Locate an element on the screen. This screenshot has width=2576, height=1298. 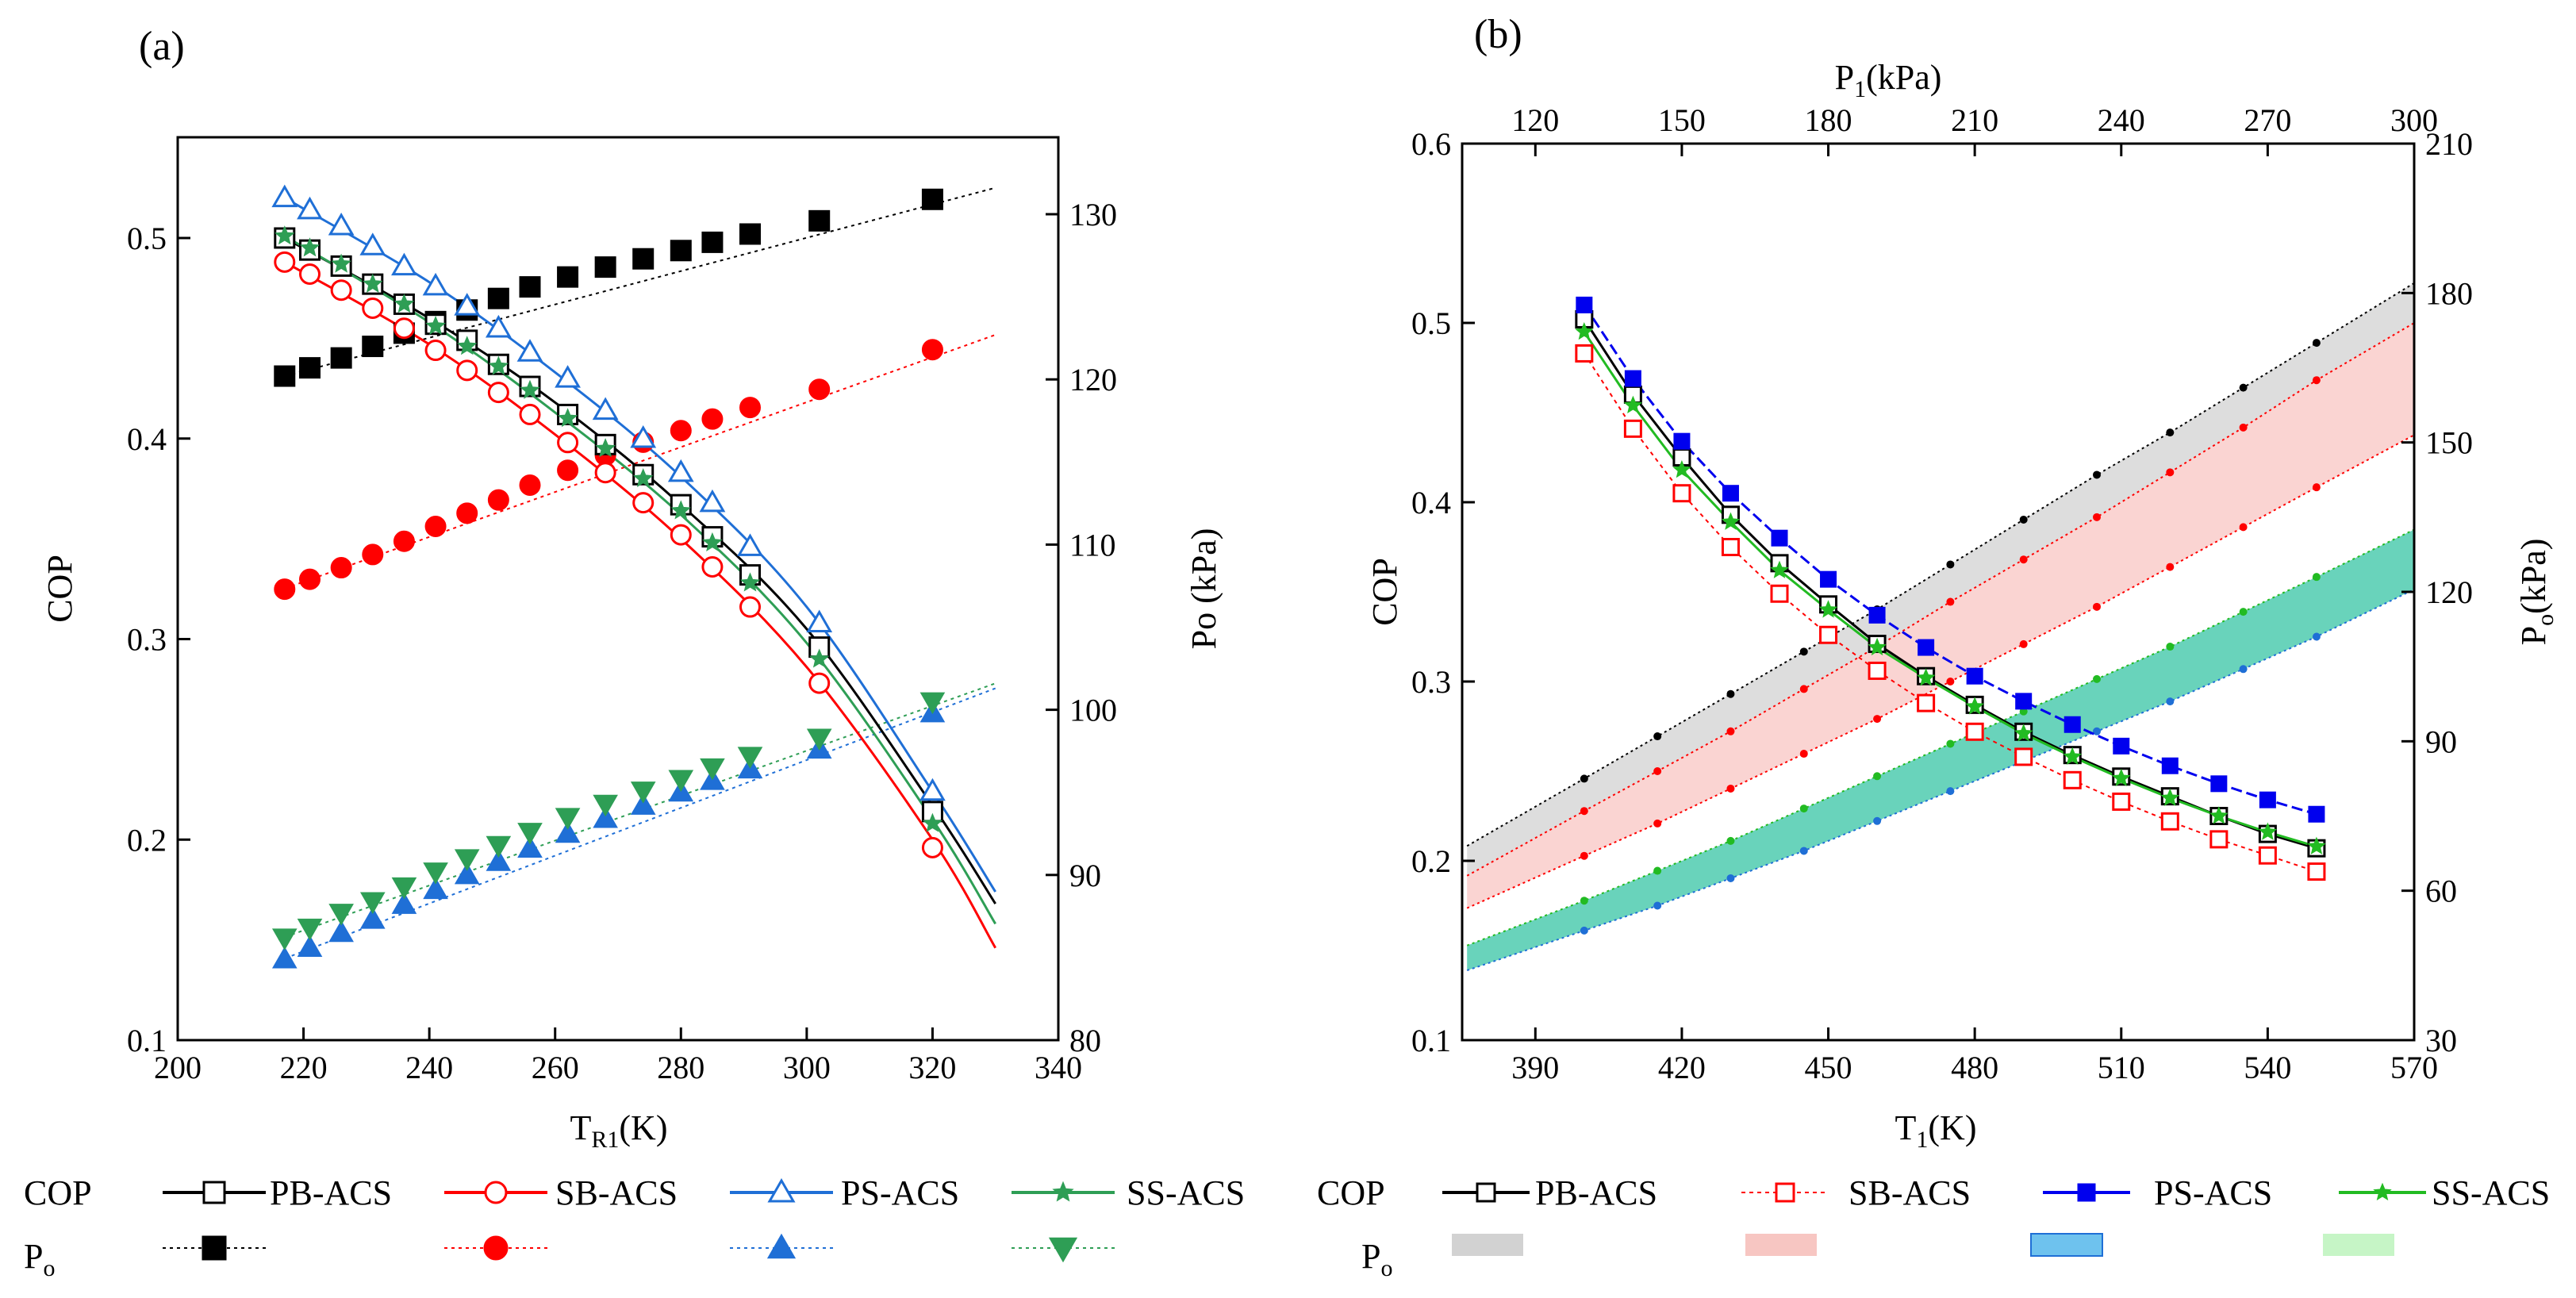
legend-a-cop-marker-SS-ACS is located at coordinates (1063, 1191).